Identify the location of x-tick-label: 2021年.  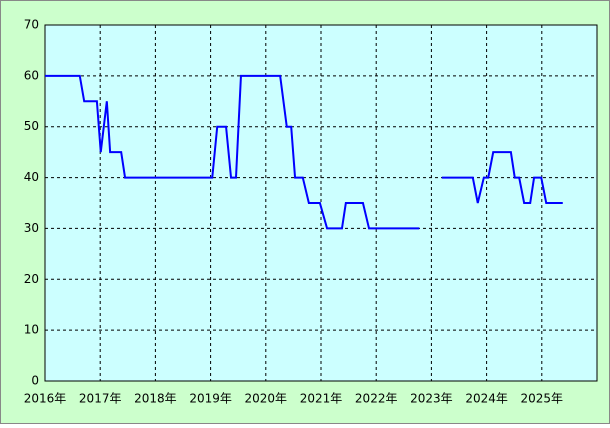
(321, 399).